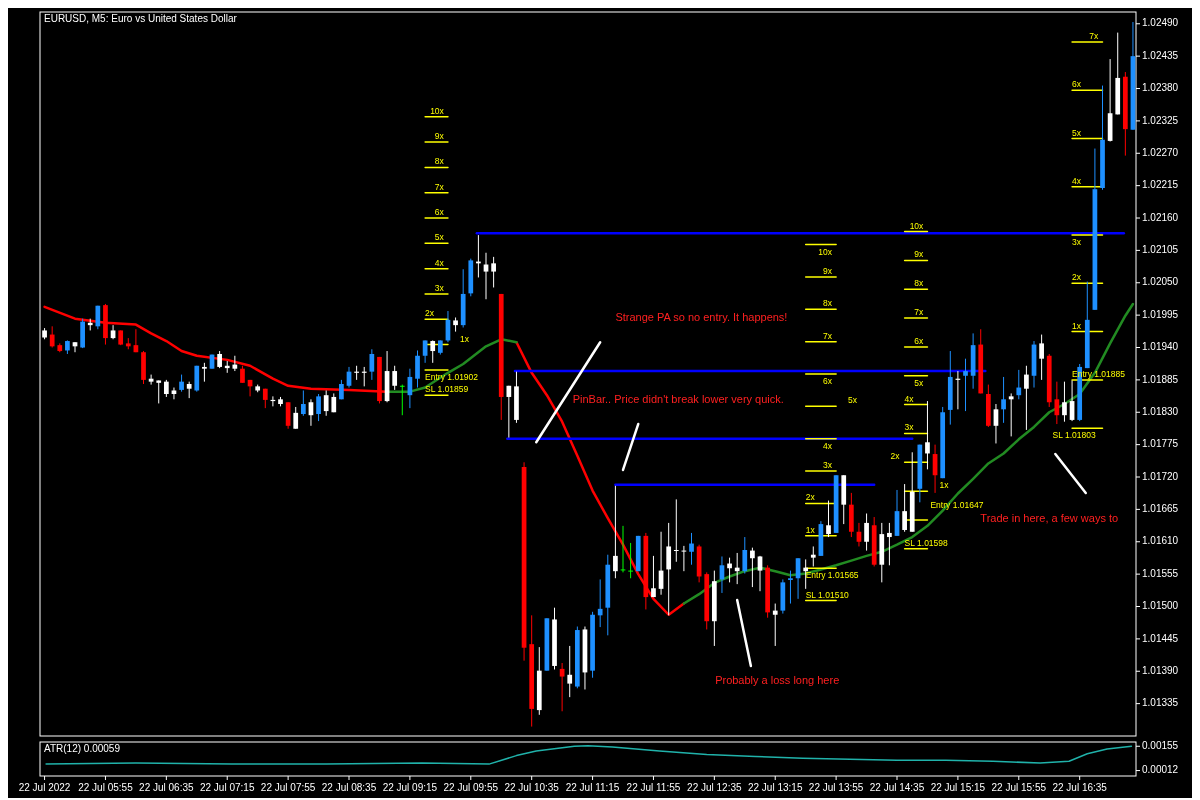 The width and height of the screenshot is (1200, 800). What do you see at coordinates (1160, 444) in the screenshot?
I see `y-tick-label: 1.01775` at bounding box center [1160, 444].